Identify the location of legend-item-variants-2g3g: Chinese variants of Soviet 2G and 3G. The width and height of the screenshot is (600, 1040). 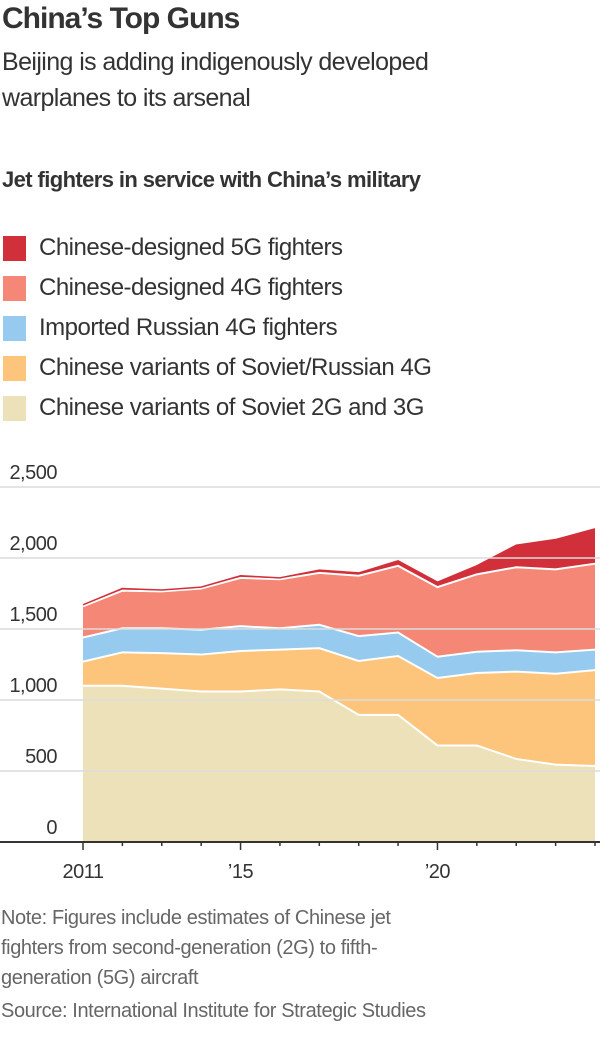
(213, 407).